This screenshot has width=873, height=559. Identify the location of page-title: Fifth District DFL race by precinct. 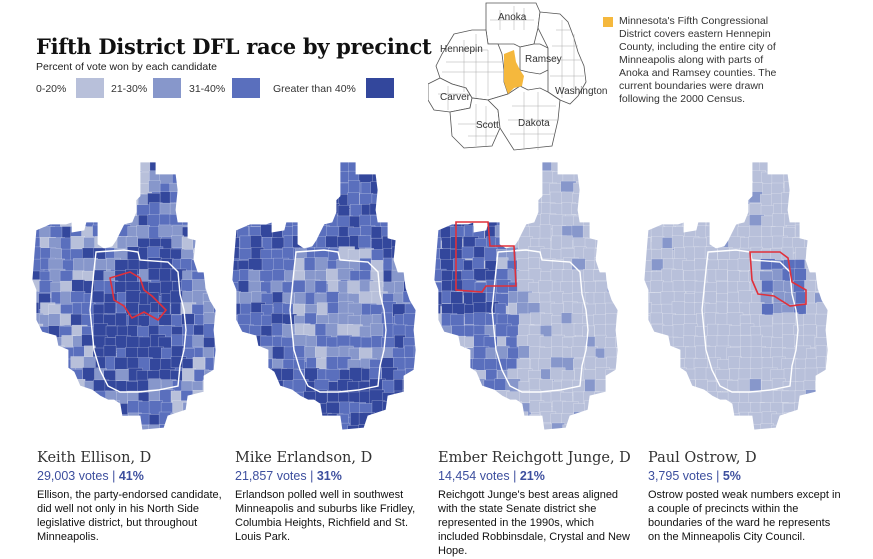
(234, 46).